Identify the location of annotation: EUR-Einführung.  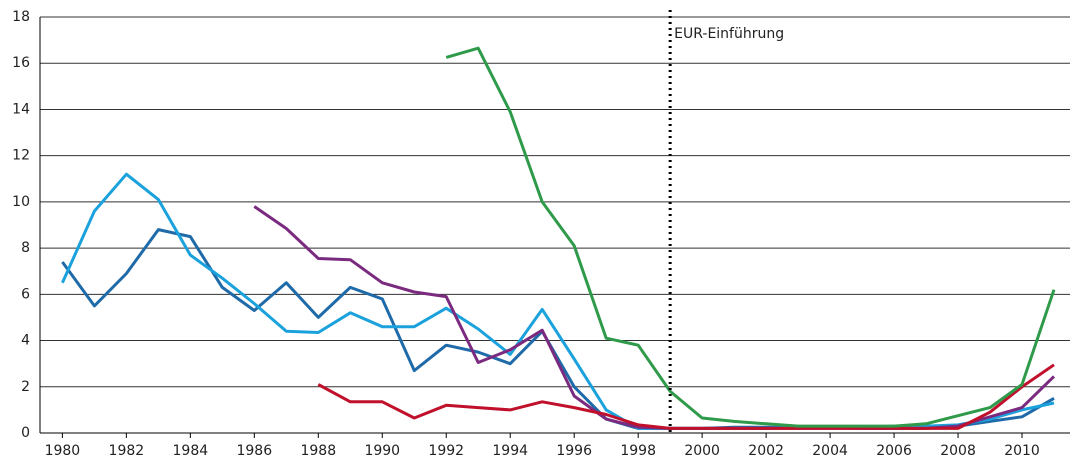
(729, 34).